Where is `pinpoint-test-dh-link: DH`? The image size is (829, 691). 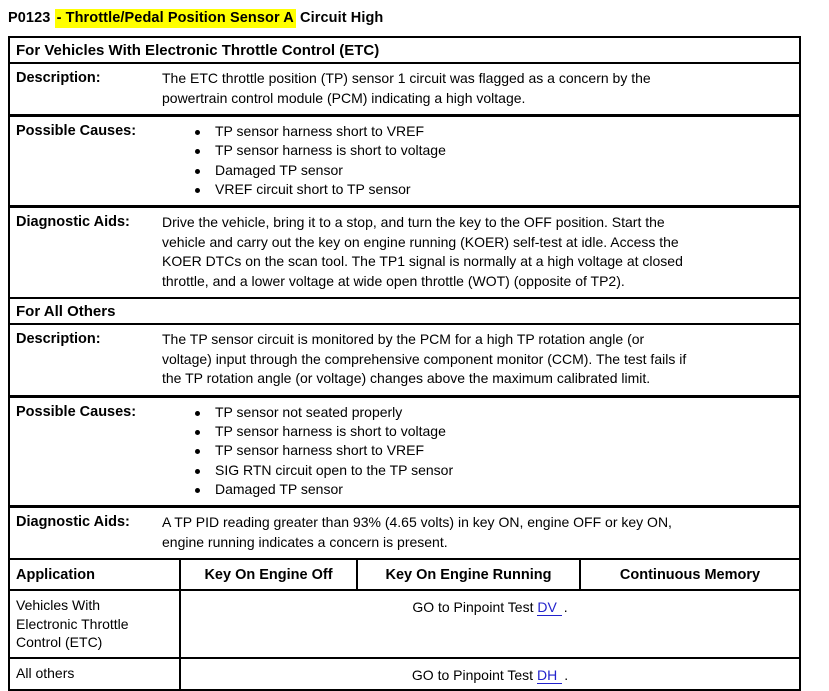
pinpoint-test-dh-link: DH is located at coordinates (549, 675).